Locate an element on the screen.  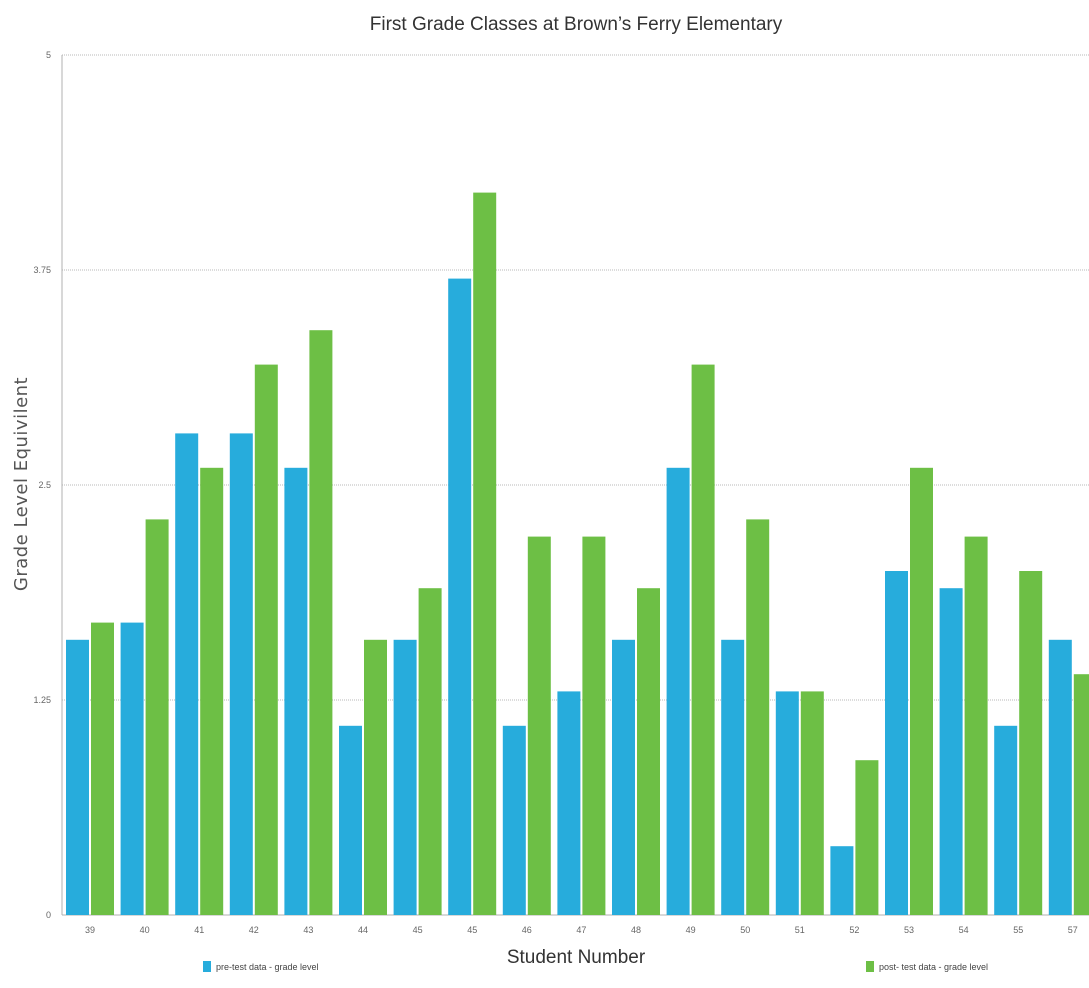
x-tick-label: 44 is located at coordinates (363, 930).